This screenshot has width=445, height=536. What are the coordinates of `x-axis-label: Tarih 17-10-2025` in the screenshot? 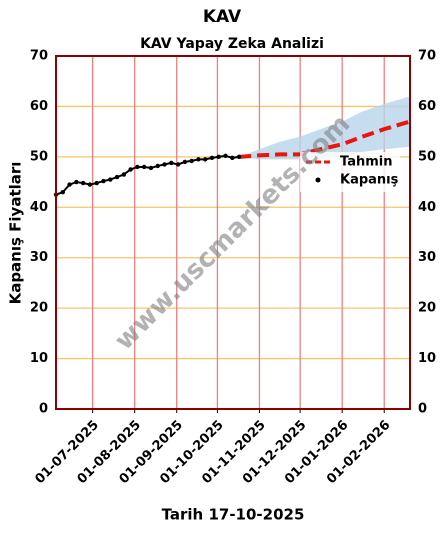 It's located at (233, 515).